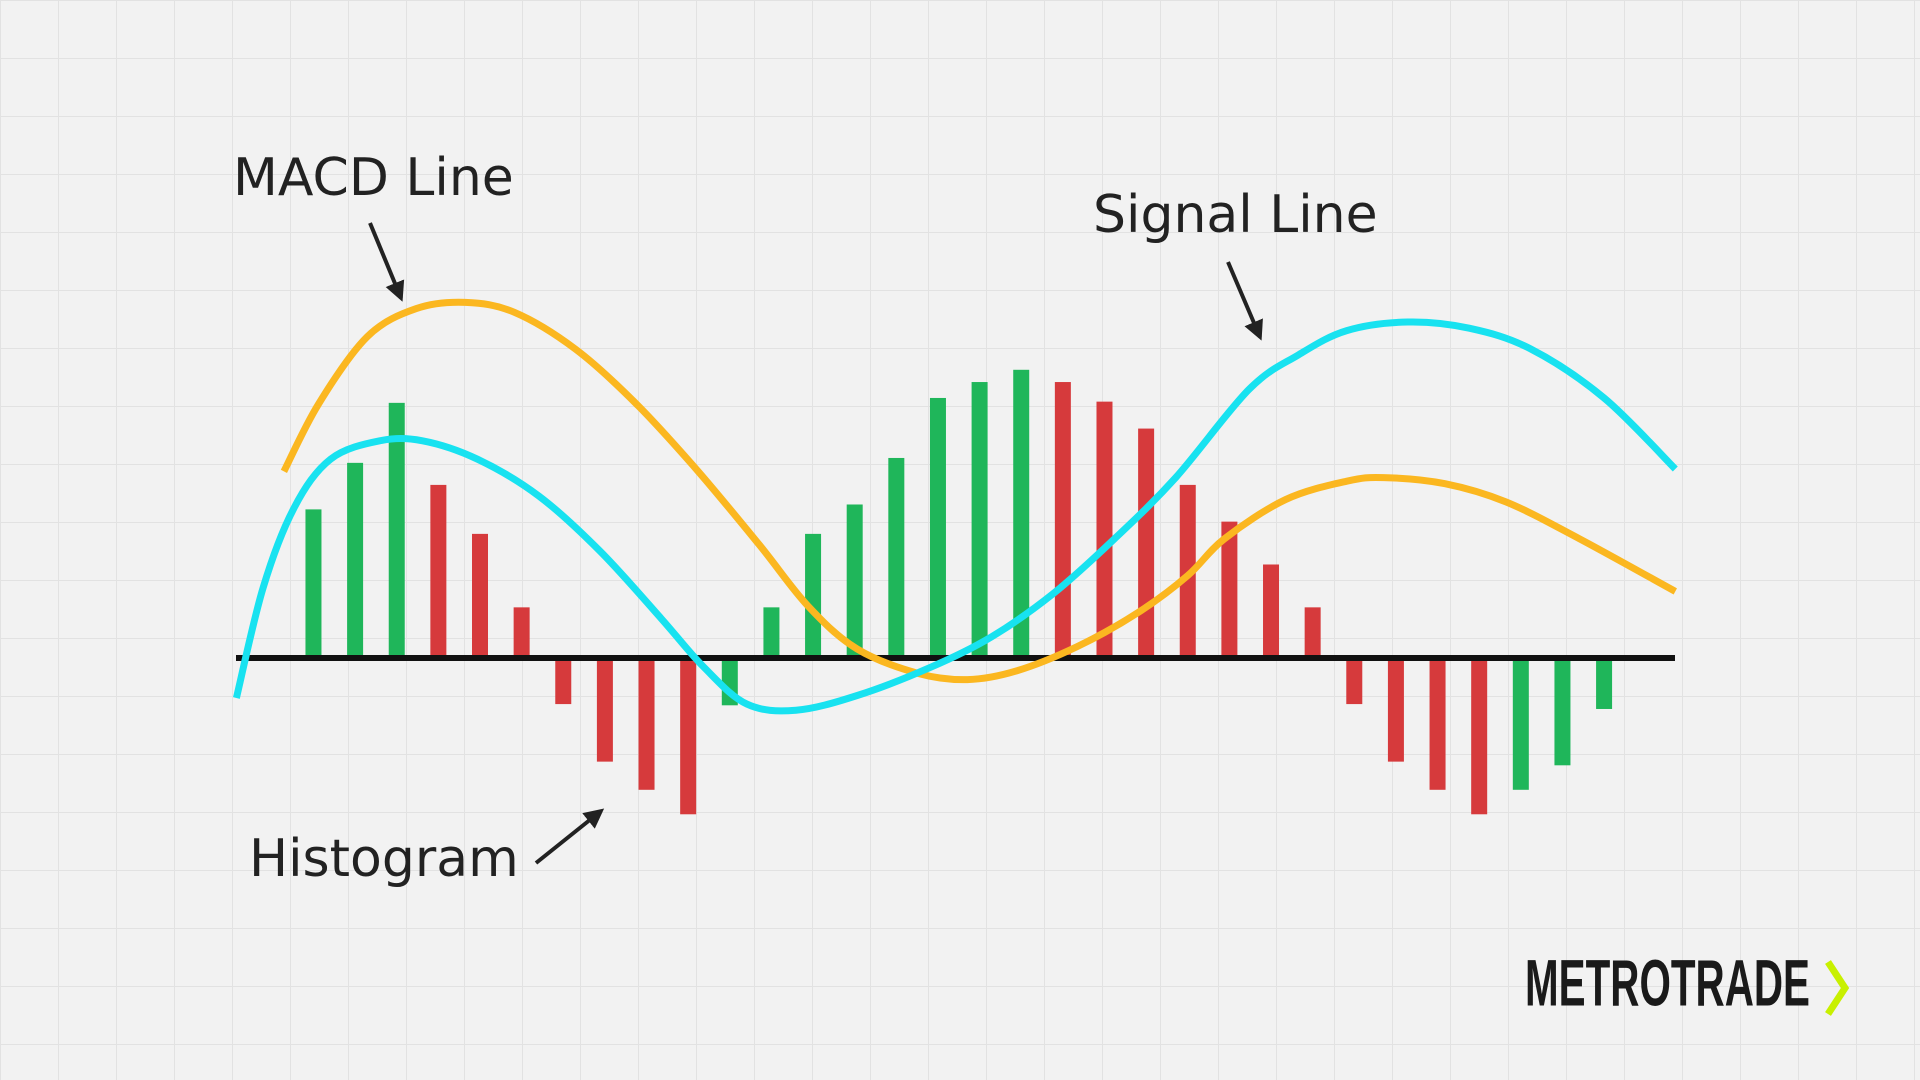 This screenshot has width=1920, height=1080. I want to click on histogram-label: Histogram, so click(384, 859).